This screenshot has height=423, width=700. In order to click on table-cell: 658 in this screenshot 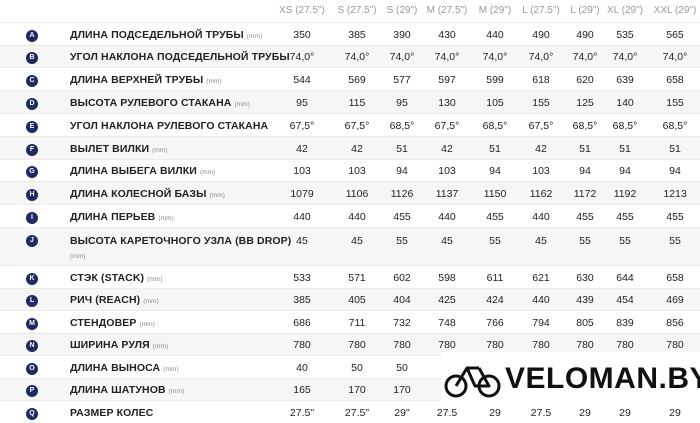, I will do `click(675, 278)`.